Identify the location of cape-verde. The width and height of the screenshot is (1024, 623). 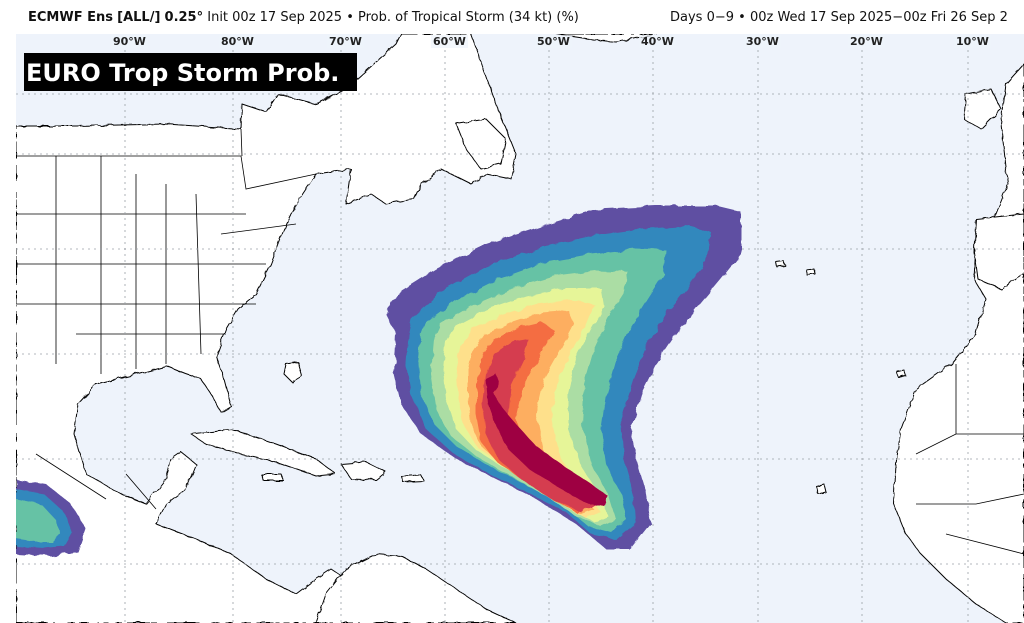
(821, 489).